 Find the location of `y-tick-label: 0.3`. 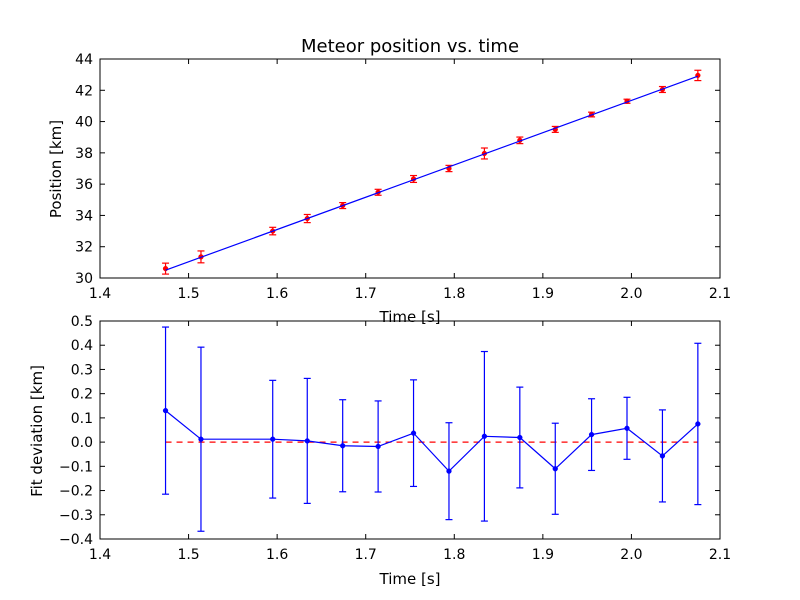

y-tick-label: 0.3 is located at coordinates (82, 370).